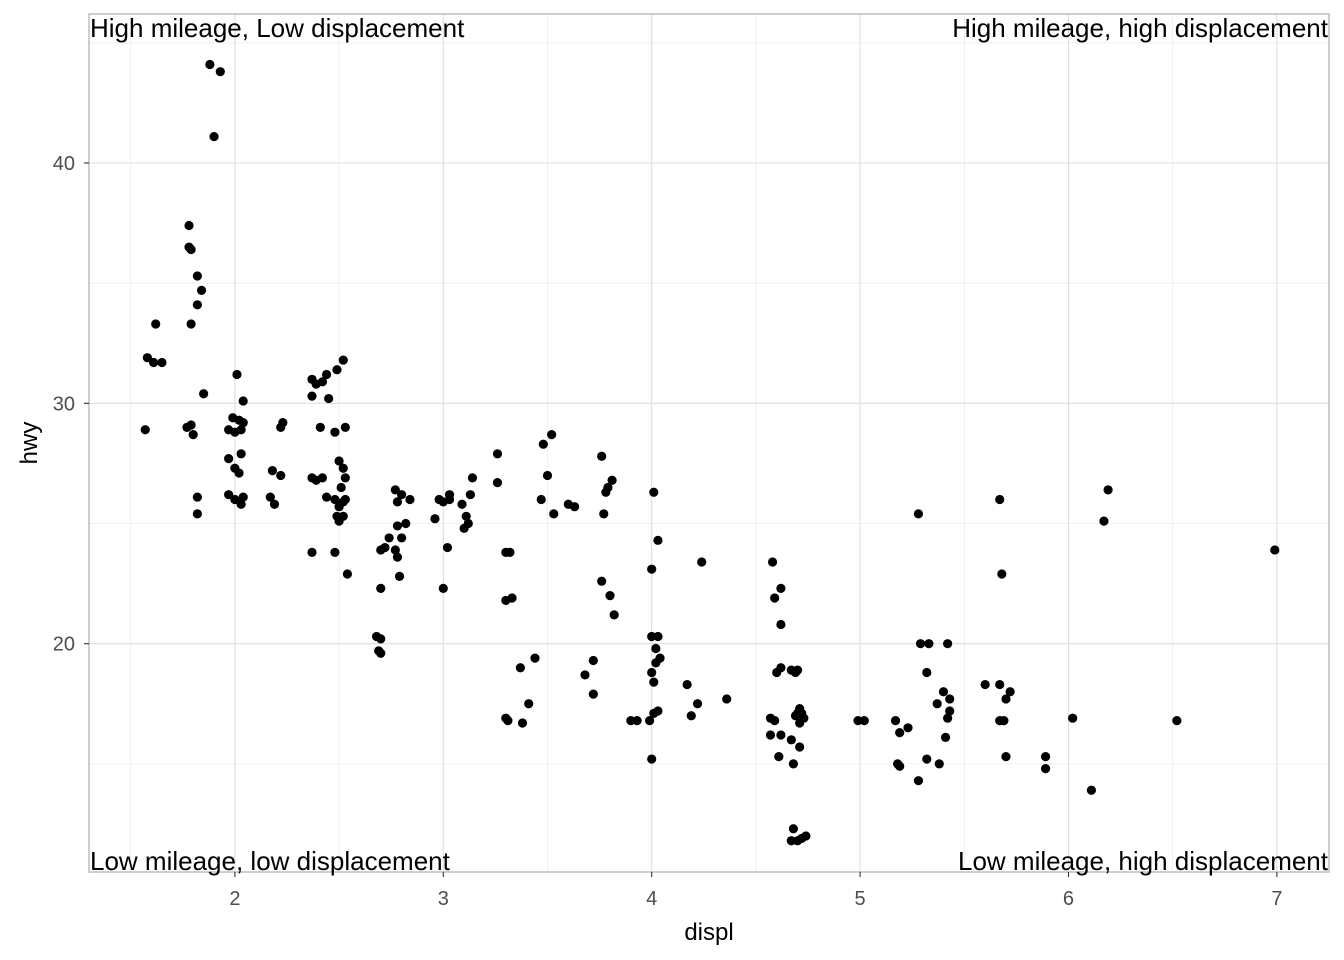 Image resolution: width=1344 pixels, height=960 pixels. What do you see at coordinates (708, 932) in the screenshot?
I see `x-axis-title: displ` at bounding box center [708, 932].